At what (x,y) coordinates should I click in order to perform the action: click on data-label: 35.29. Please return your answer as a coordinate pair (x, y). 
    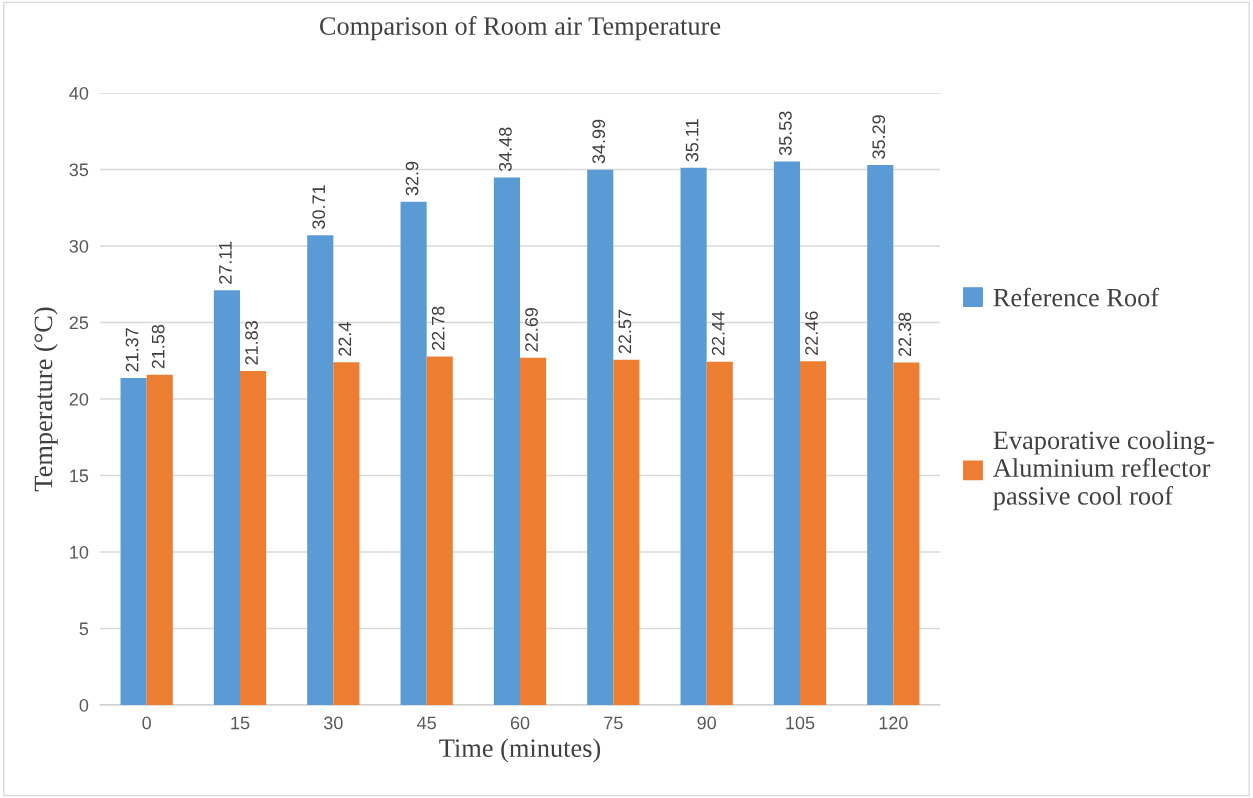
    Looking at the image, I should click on (879, 137).